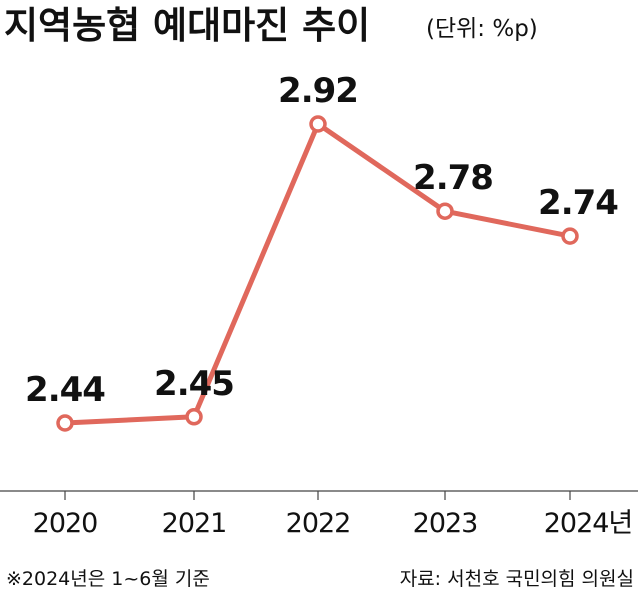 This screenshot has width=638, height=591. I want to click on data-label: 2.78, so click(453, 178).